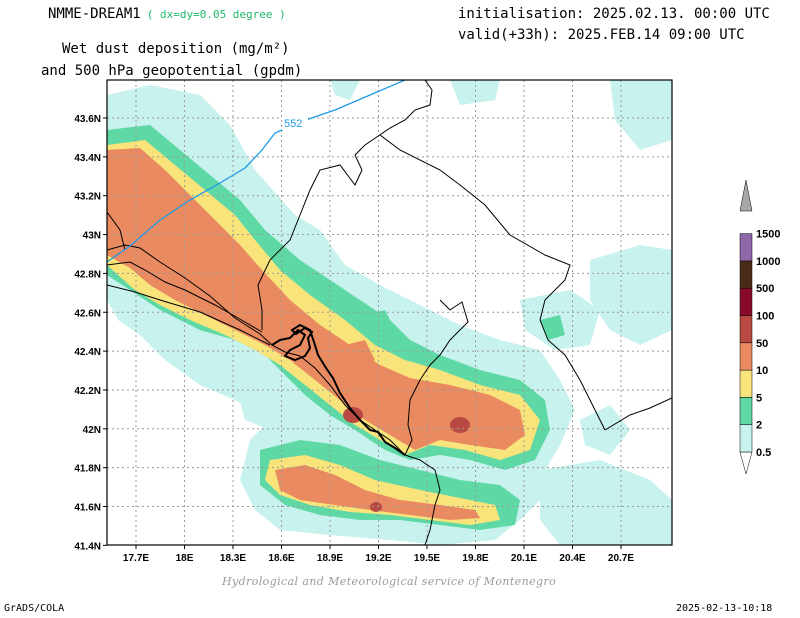 Image resolution: width=800 pixels, height=618 pixels. Describe the element at coordinates (427, 558) in the screenshot. I see `lon-tick-label: 19.5E` at that location.